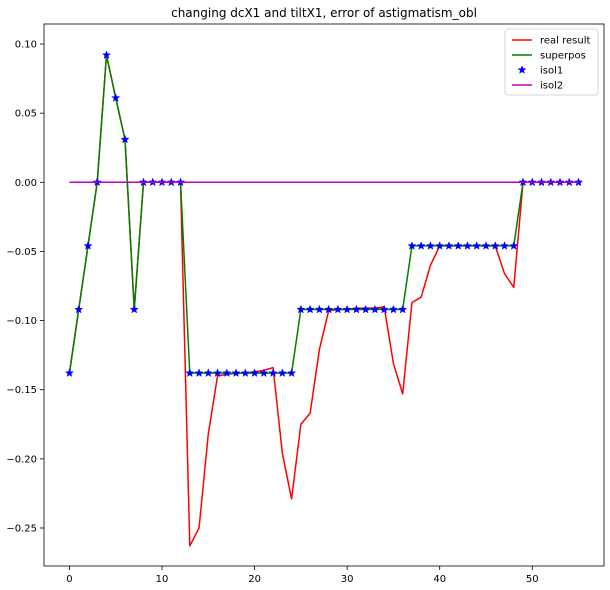 Image resolution: width=610 pixels, height=590 pixels. I want to click on x-tick-label: 30, so click(347, 579).